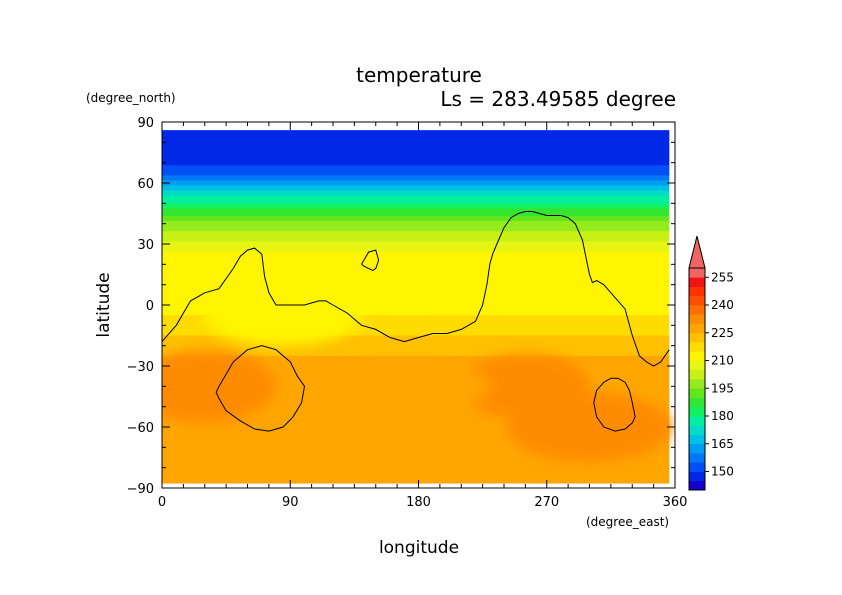  What do you see at coordinates (722, 277) in the screenshot?
I see `colorbar-label: 255` at bounding box center [722, 277].